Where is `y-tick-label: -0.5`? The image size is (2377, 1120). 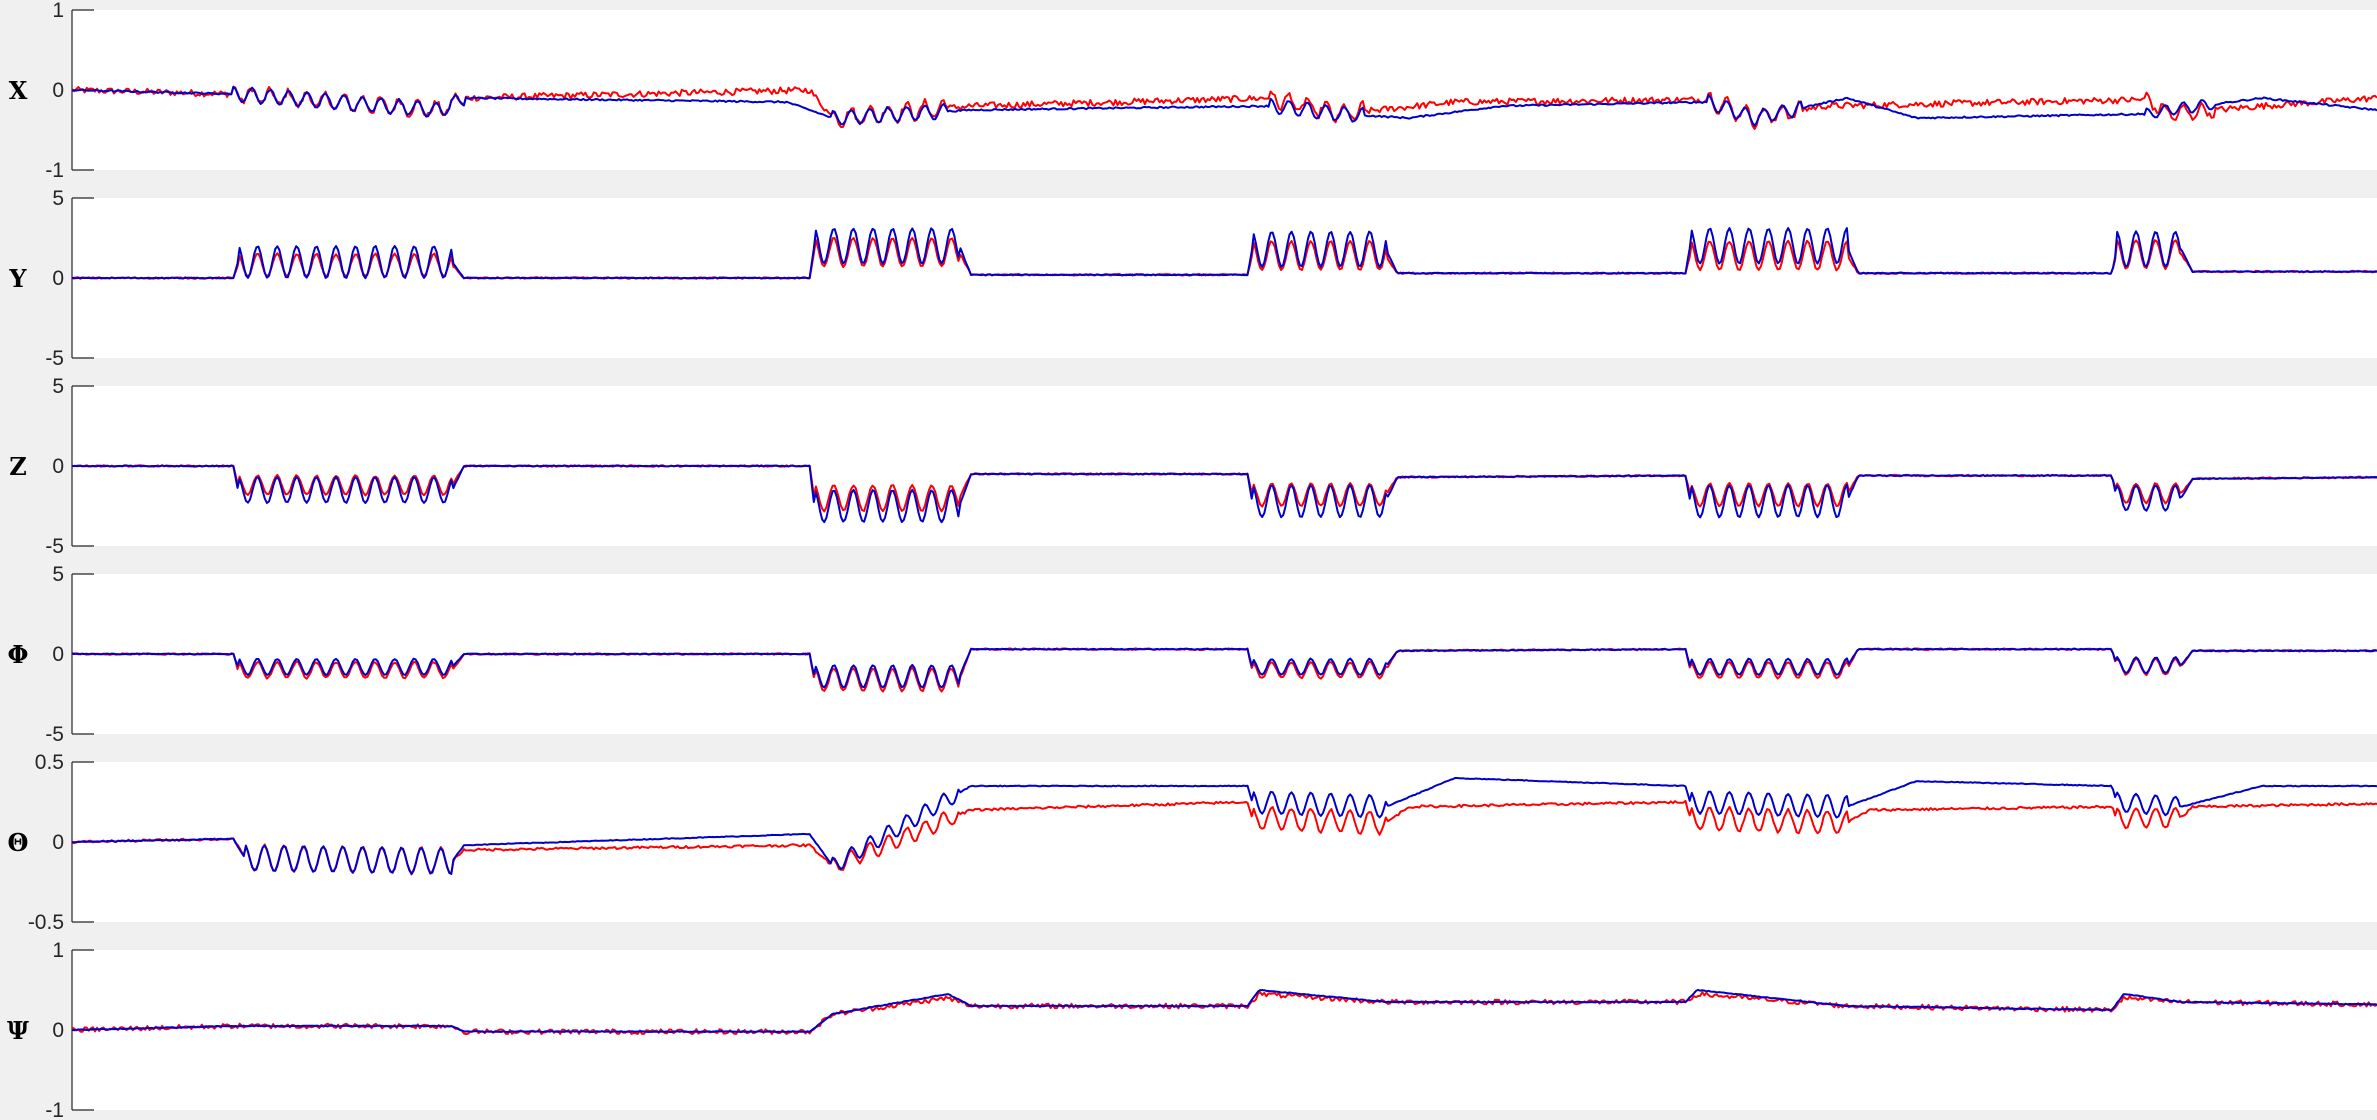 y-tick-label: -0.5 is located at coordinates (46, 922).